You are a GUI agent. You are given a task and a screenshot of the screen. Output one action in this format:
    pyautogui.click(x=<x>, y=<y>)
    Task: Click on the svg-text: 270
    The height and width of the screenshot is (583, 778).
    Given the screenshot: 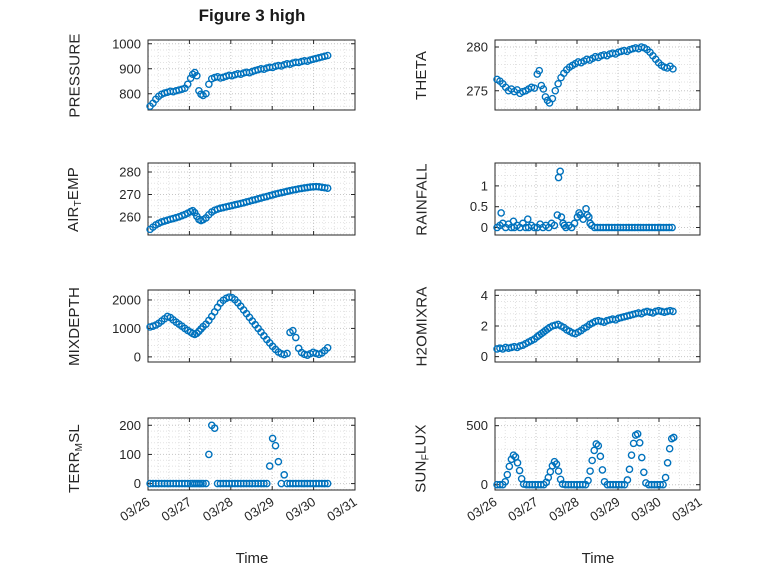 What is the action you would take?
    pyautogui.click(x=130, y=194)
    